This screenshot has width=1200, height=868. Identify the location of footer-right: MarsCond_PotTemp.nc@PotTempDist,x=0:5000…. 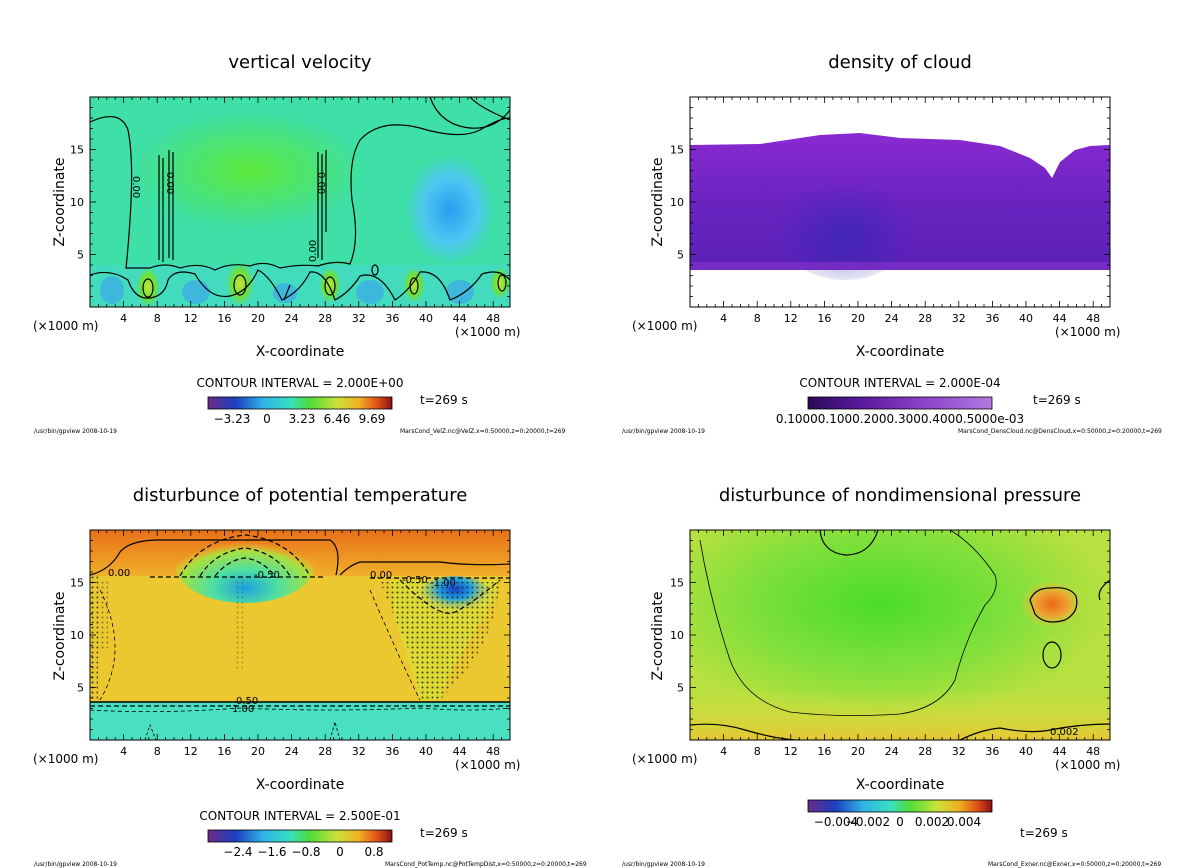
(486, 864).